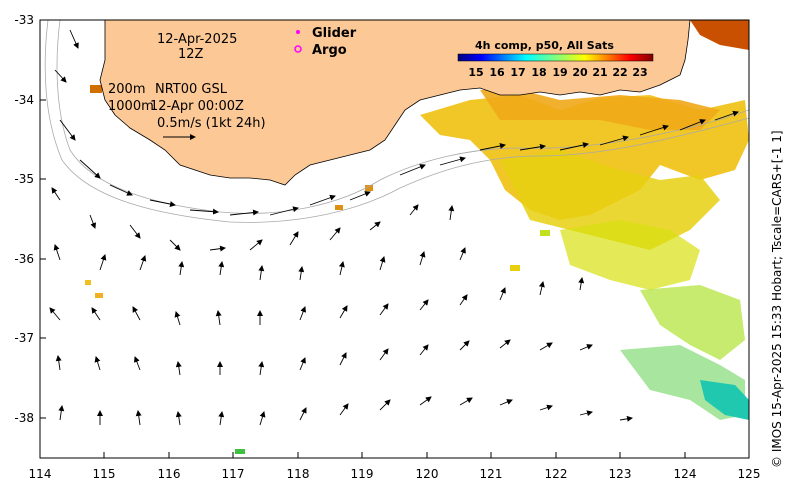 The height and width of the screenshot is (492, 791). Describe the element at coordinates (491, 474) in the screenshot. I see `x-tick-label: 121` at that location.